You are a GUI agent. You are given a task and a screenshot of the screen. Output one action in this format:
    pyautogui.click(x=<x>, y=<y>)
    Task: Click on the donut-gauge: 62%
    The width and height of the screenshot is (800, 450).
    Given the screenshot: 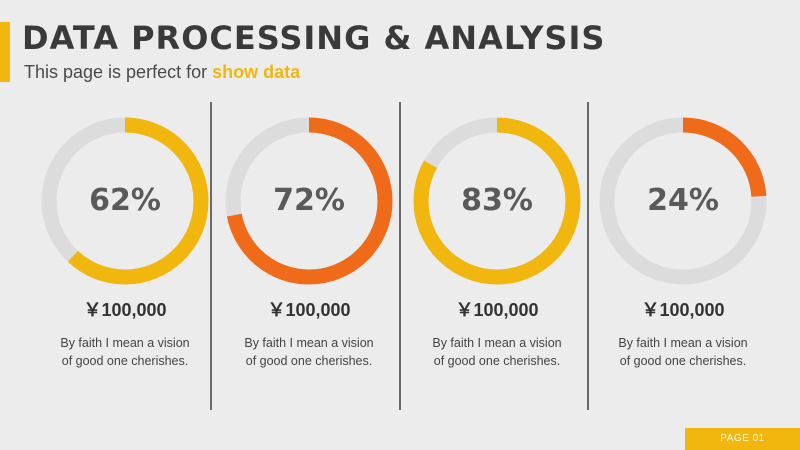 What is the action you would take?
    pyautogui.click(x=125, y=201)
    